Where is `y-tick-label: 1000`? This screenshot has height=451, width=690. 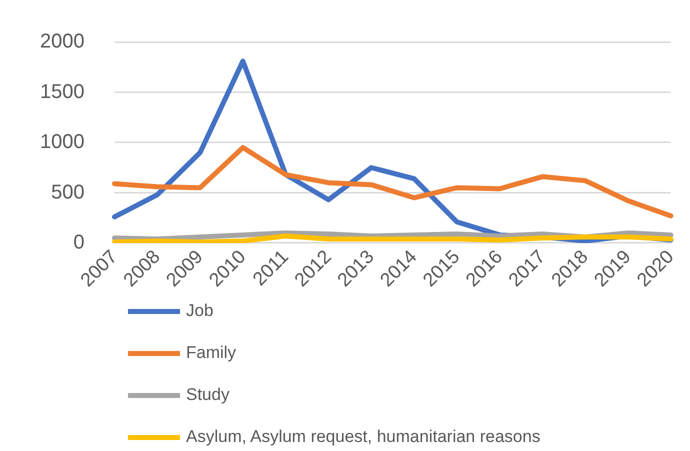 y-tick-label: 1000 is located at coordinates (62, 142).